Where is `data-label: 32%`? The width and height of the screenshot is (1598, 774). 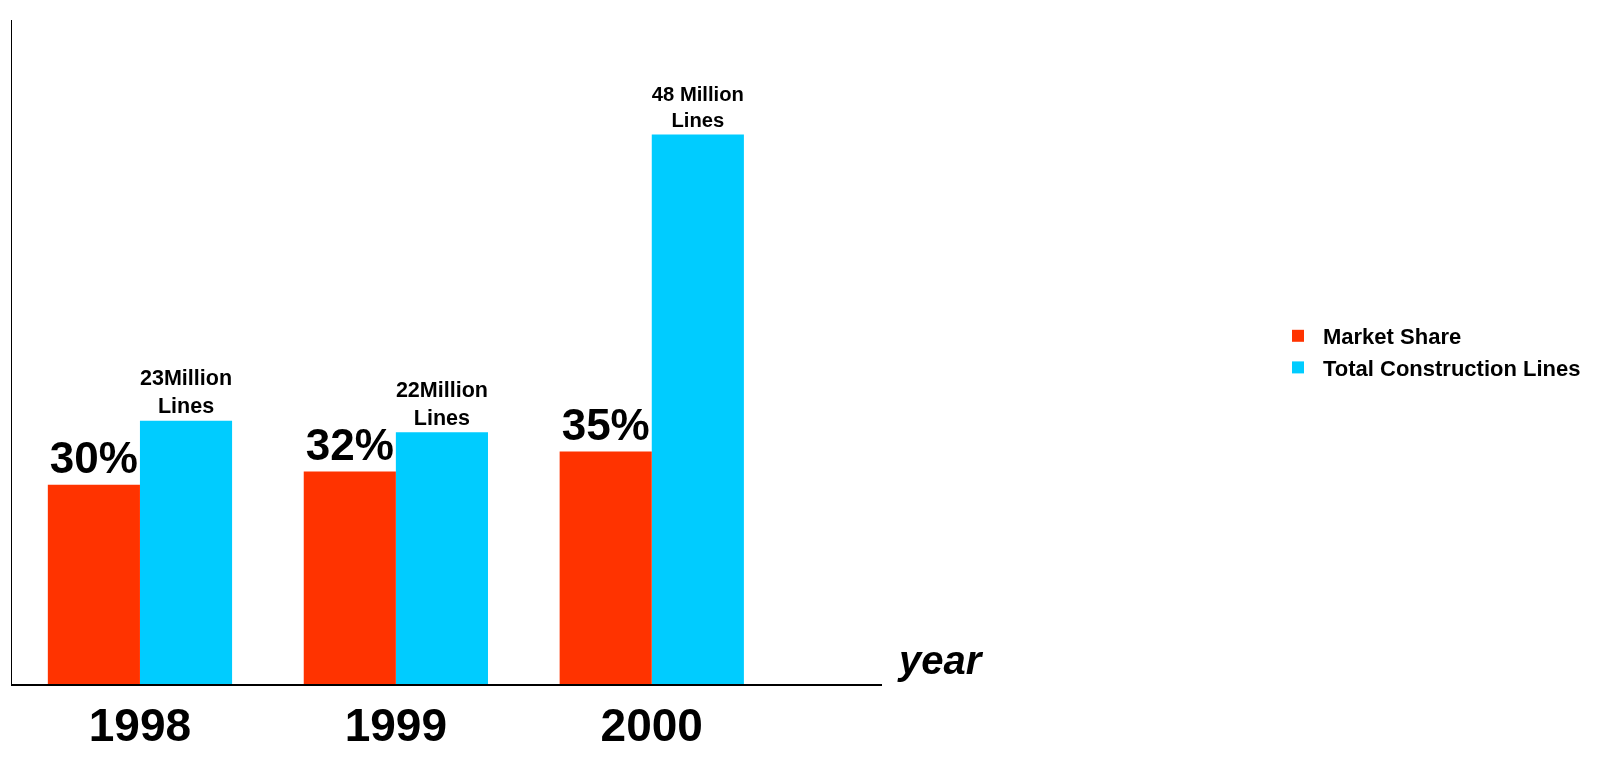 data-label: 32% is located at coordinates (349, 444).